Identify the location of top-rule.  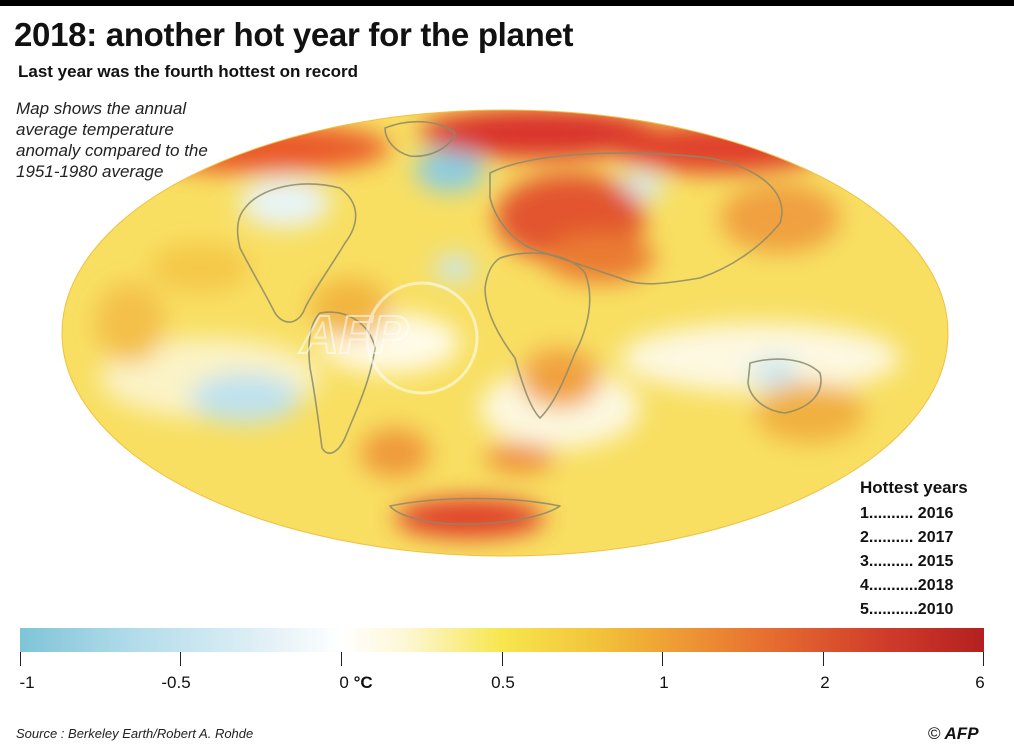
(507, 3).